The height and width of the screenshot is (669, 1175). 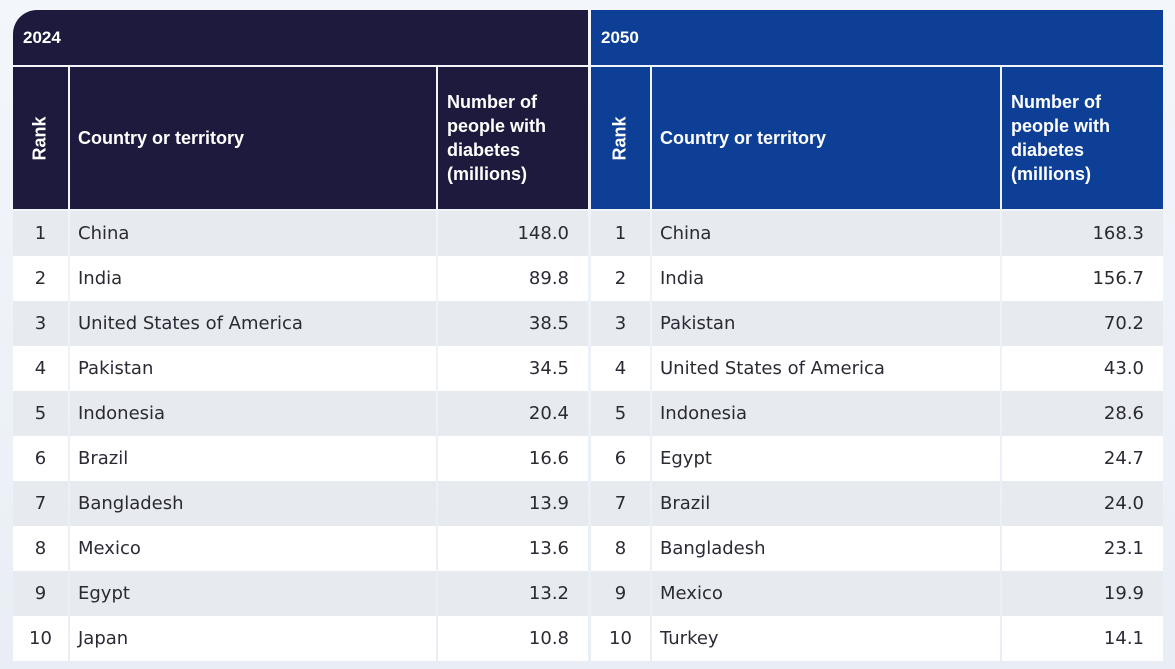 I want to click on table-row: 2 India 156.7, so click(x=877, y=278).